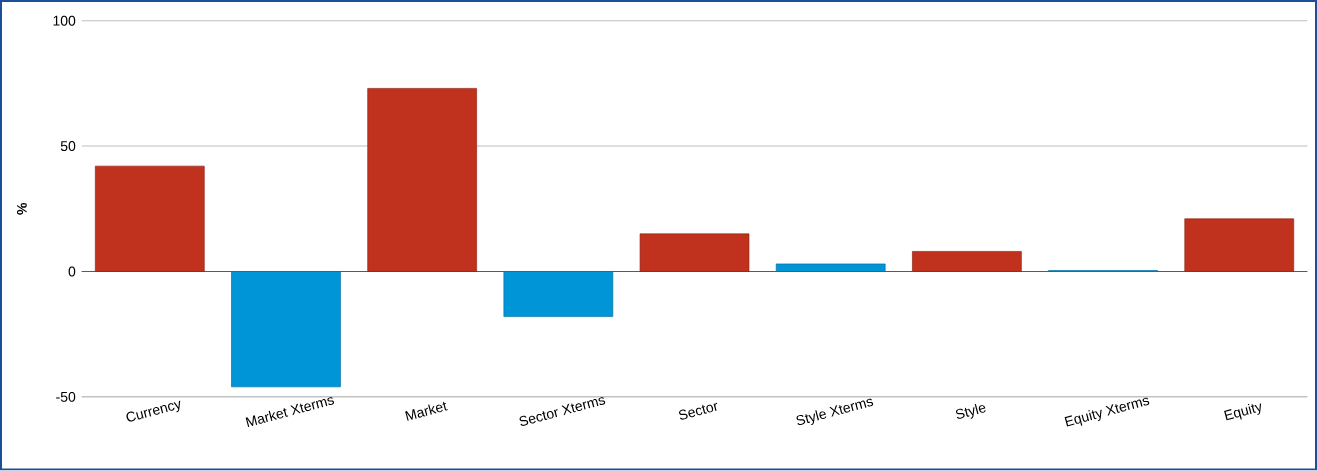 This screenshot has width=1317, height=471. What do you see at coordinates (21, 209) in the screenshot?
I see `y-axis-title: %` at bounding box center [21, 209].